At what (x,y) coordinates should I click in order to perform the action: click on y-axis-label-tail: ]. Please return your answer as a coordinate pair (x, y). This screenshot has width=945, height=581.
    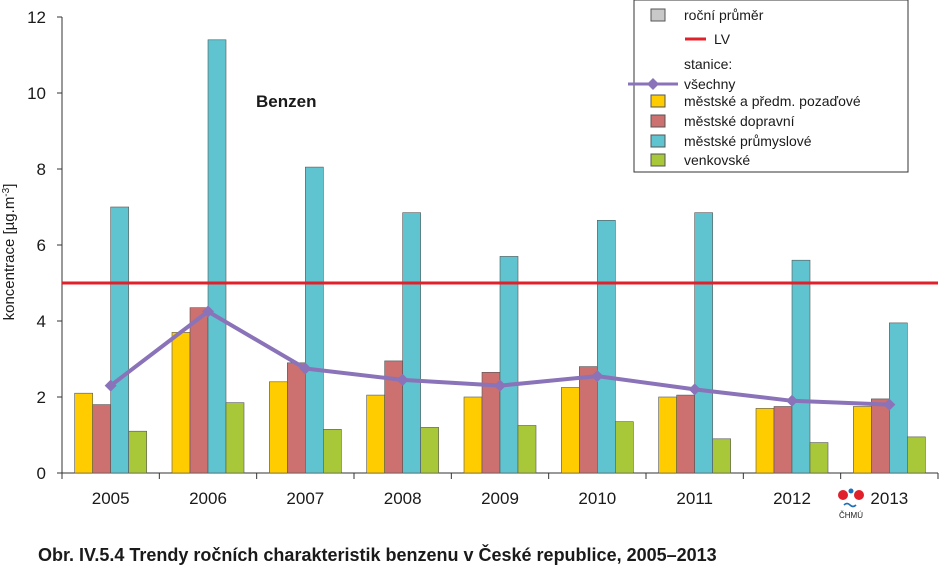
    Looking at the image, I should click on (9, 186).